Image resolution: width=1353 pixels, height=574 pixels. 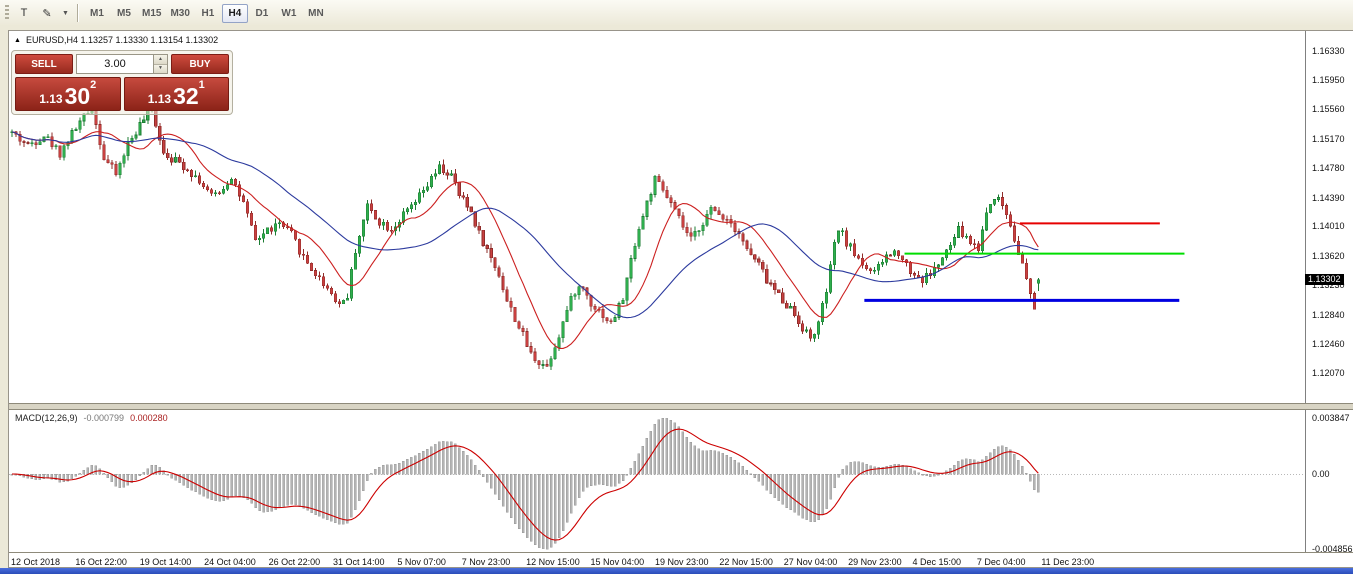 What do you see at coordinates (65, 13) in the screenshot?
I see `chevron-down-icon: ▼` at bounding box center [65, 13].